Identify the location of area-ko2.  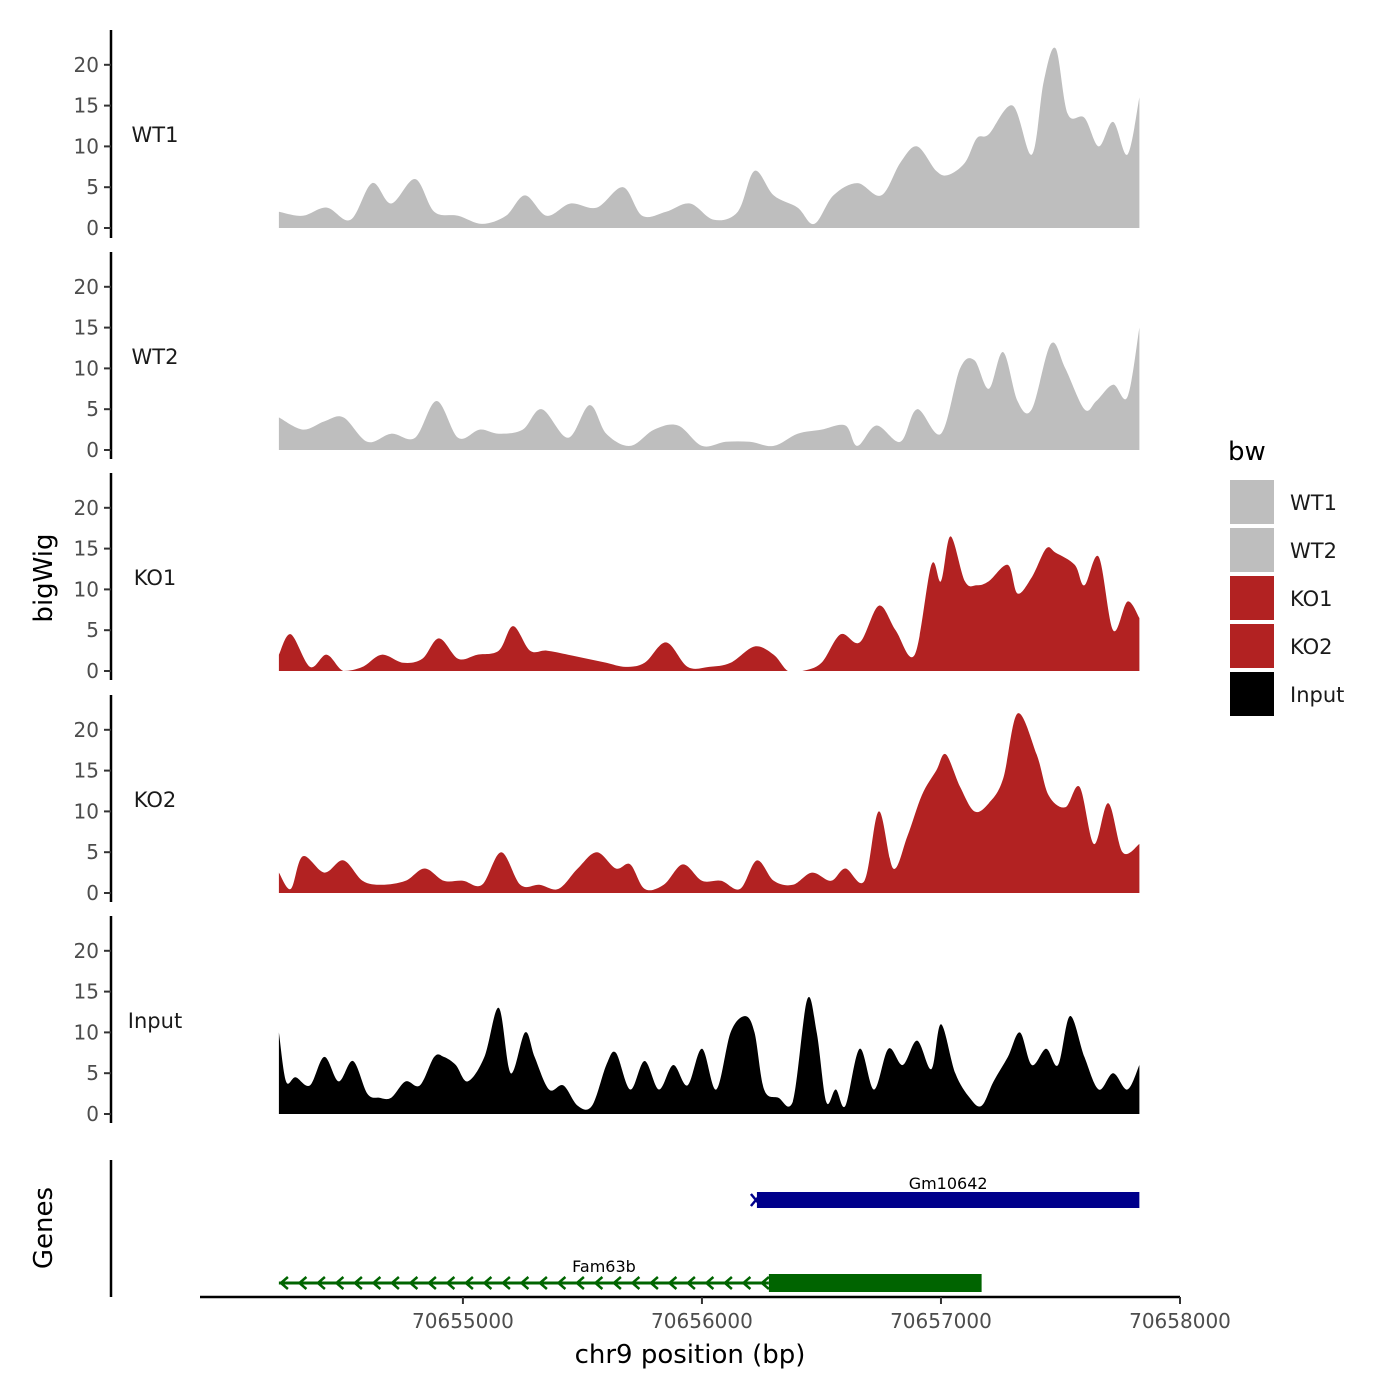
(709, 803).